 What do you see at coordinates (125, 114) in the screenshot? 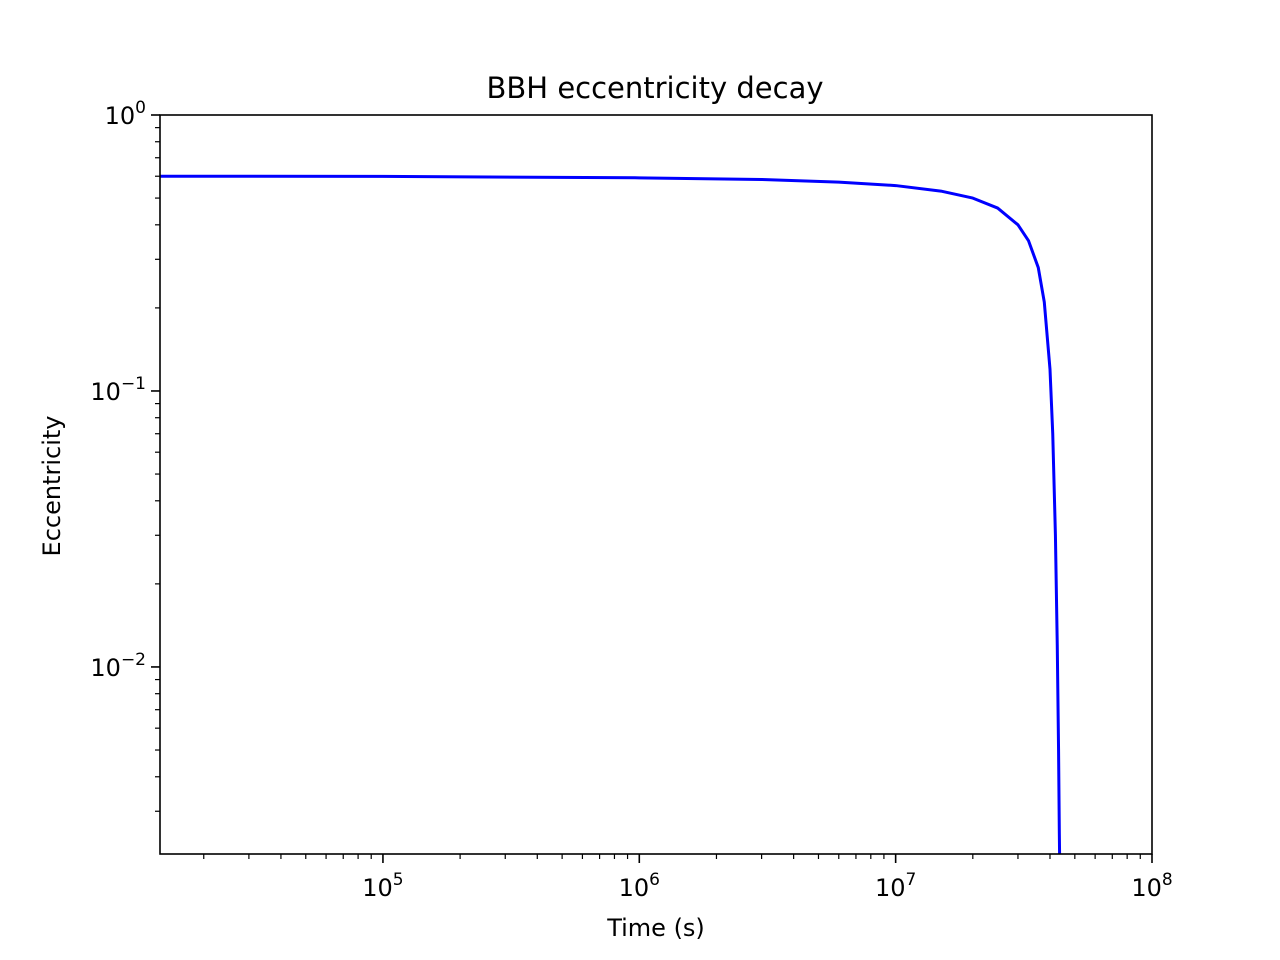
I see `y-tick-label: 10⁰` at bounding box center [125, 114].